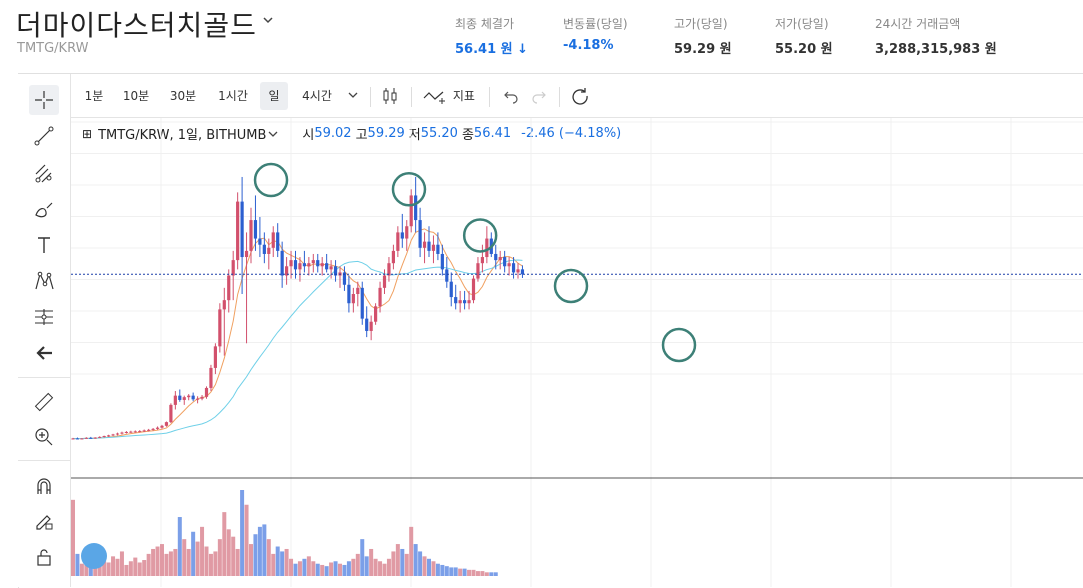 The image size is (1083, 588). I want to click on stat-label: 최종 체결가, so click(485, 24).